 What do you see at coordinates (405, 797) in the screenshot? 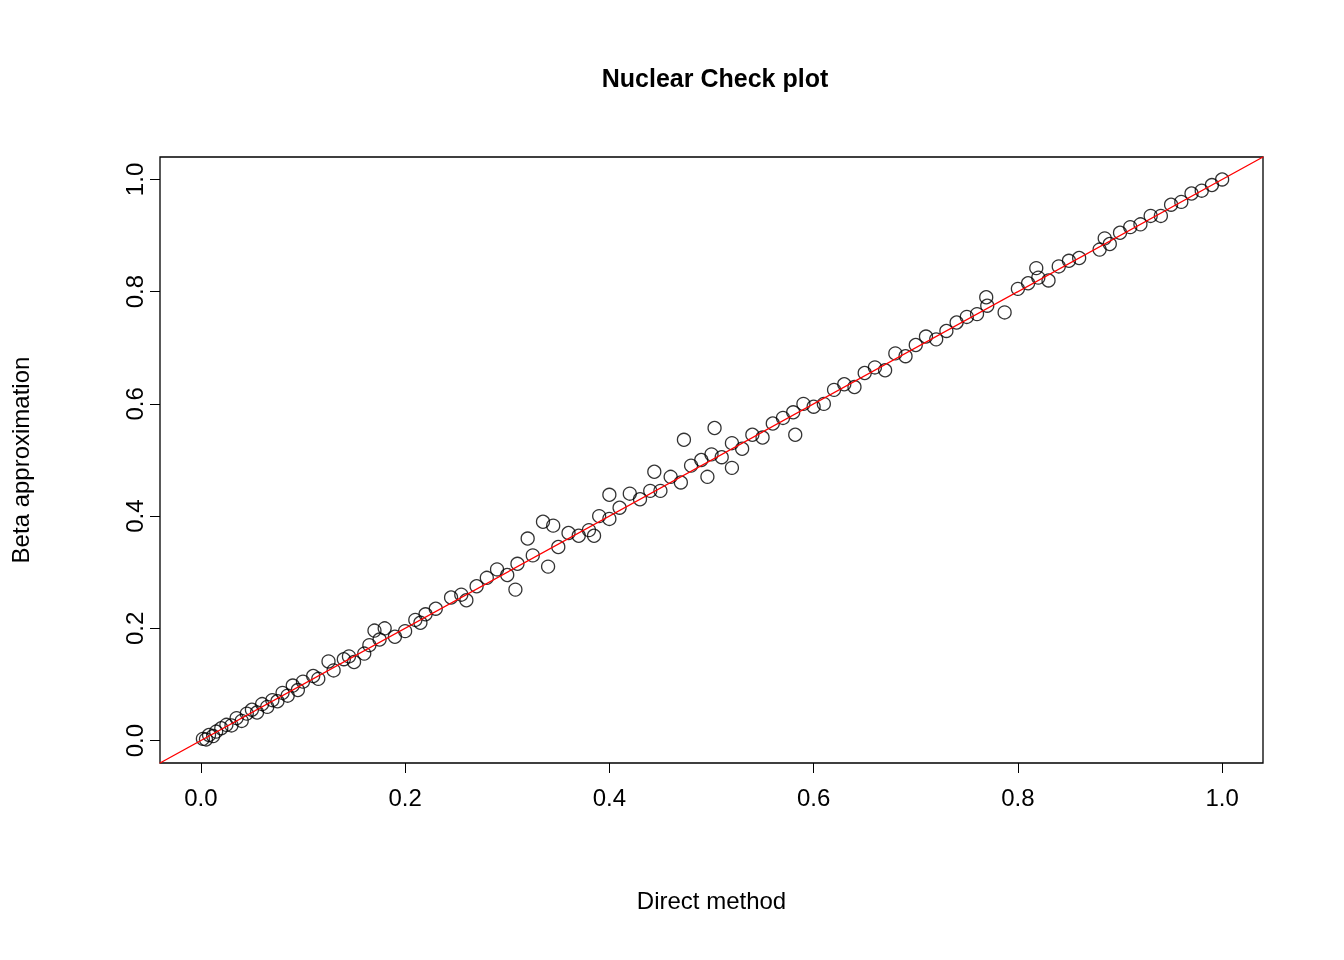
I see `x-tick-label: 0.2` at bounding box center [405, 797].